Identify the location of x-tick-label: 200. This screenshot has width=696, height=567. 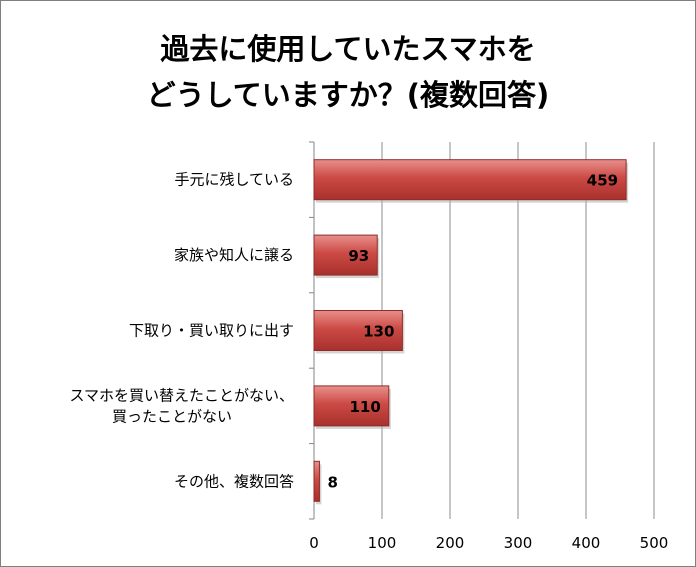
(450, 543).